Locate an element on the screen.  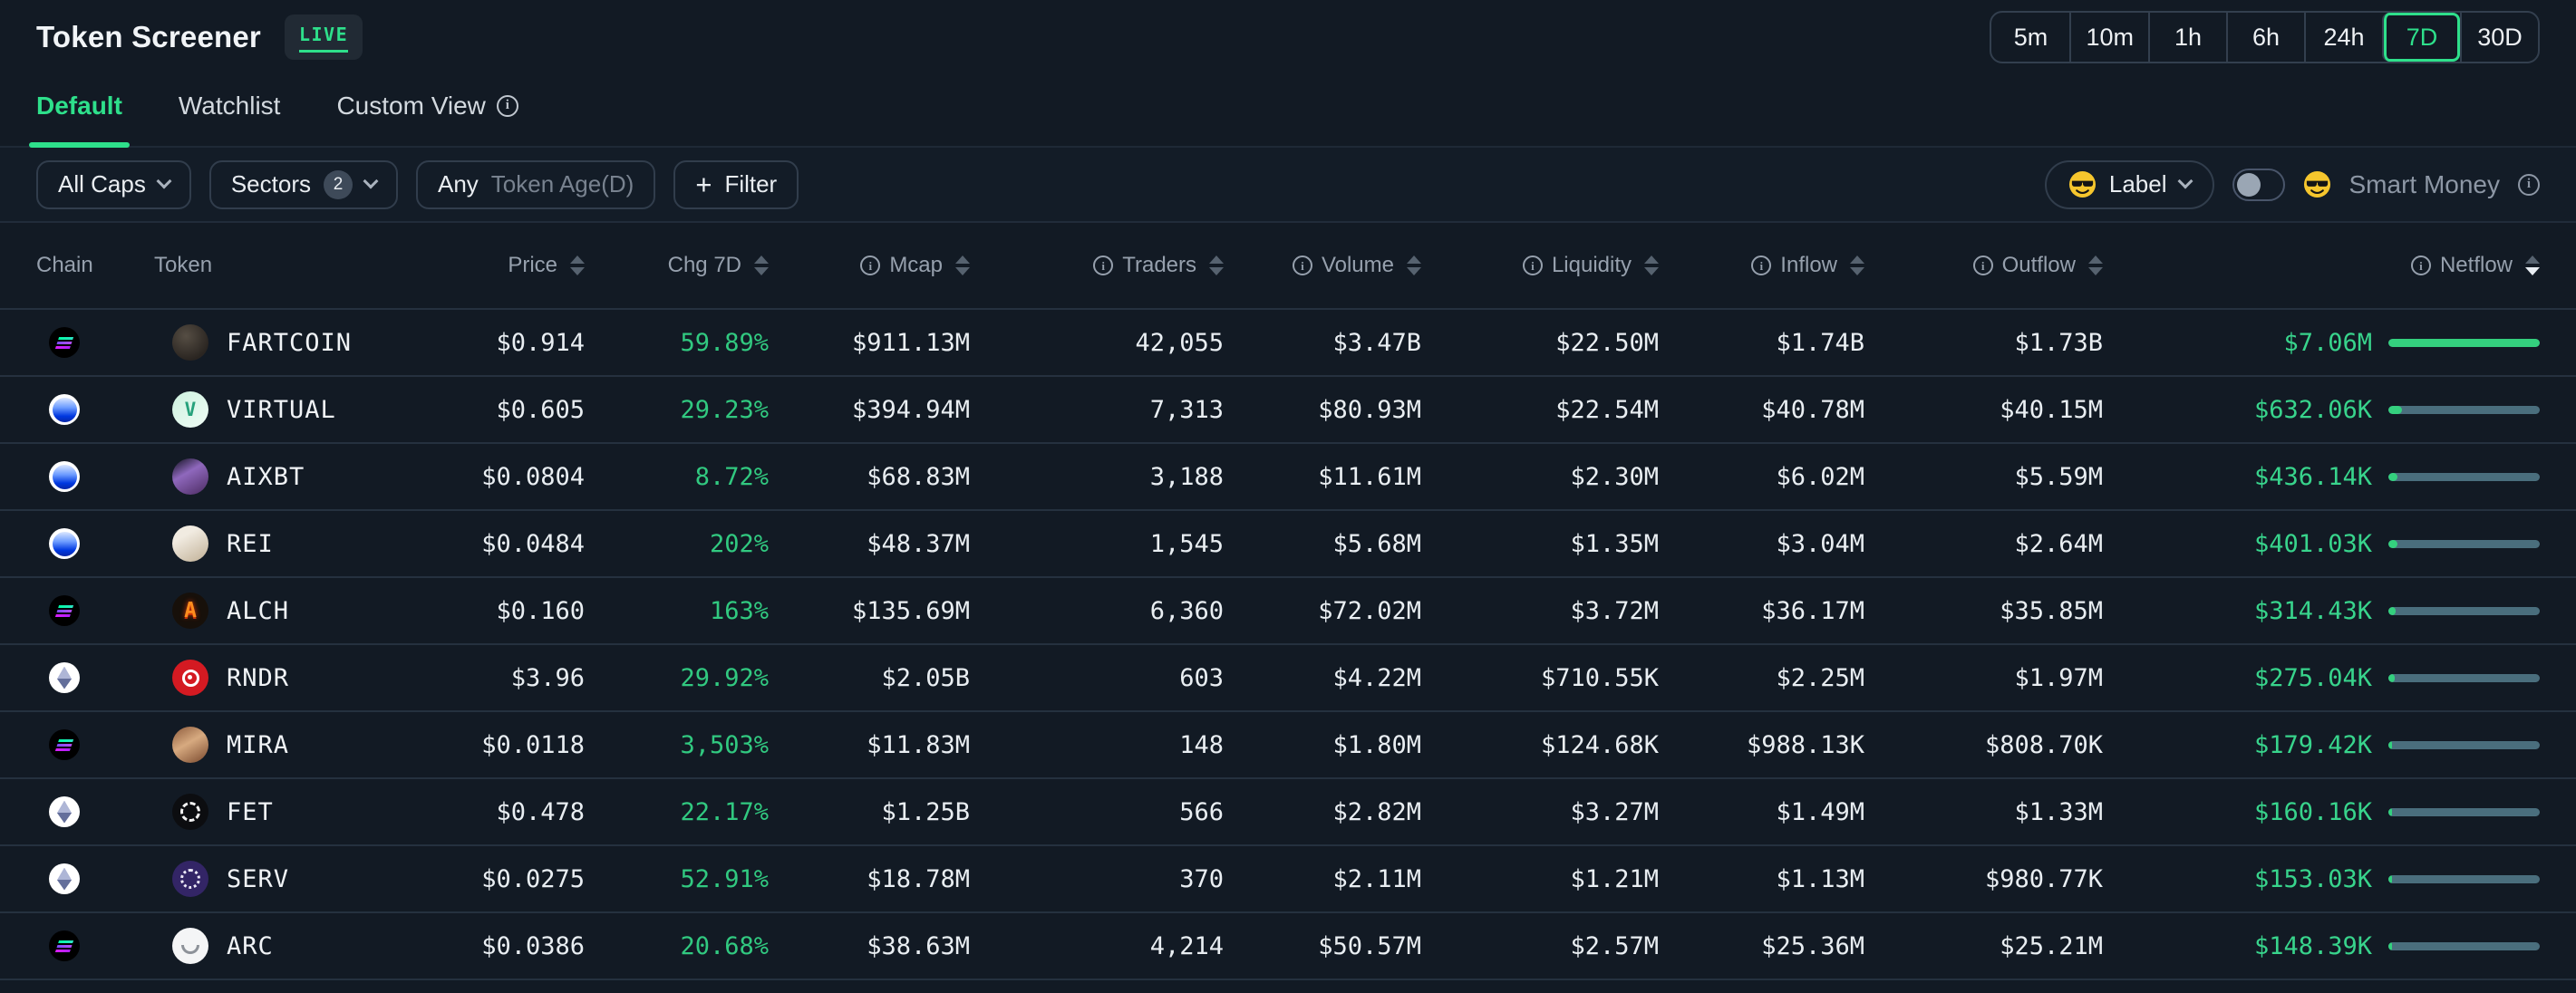
chevron-down-icon is located at coordinates (2185, 181).